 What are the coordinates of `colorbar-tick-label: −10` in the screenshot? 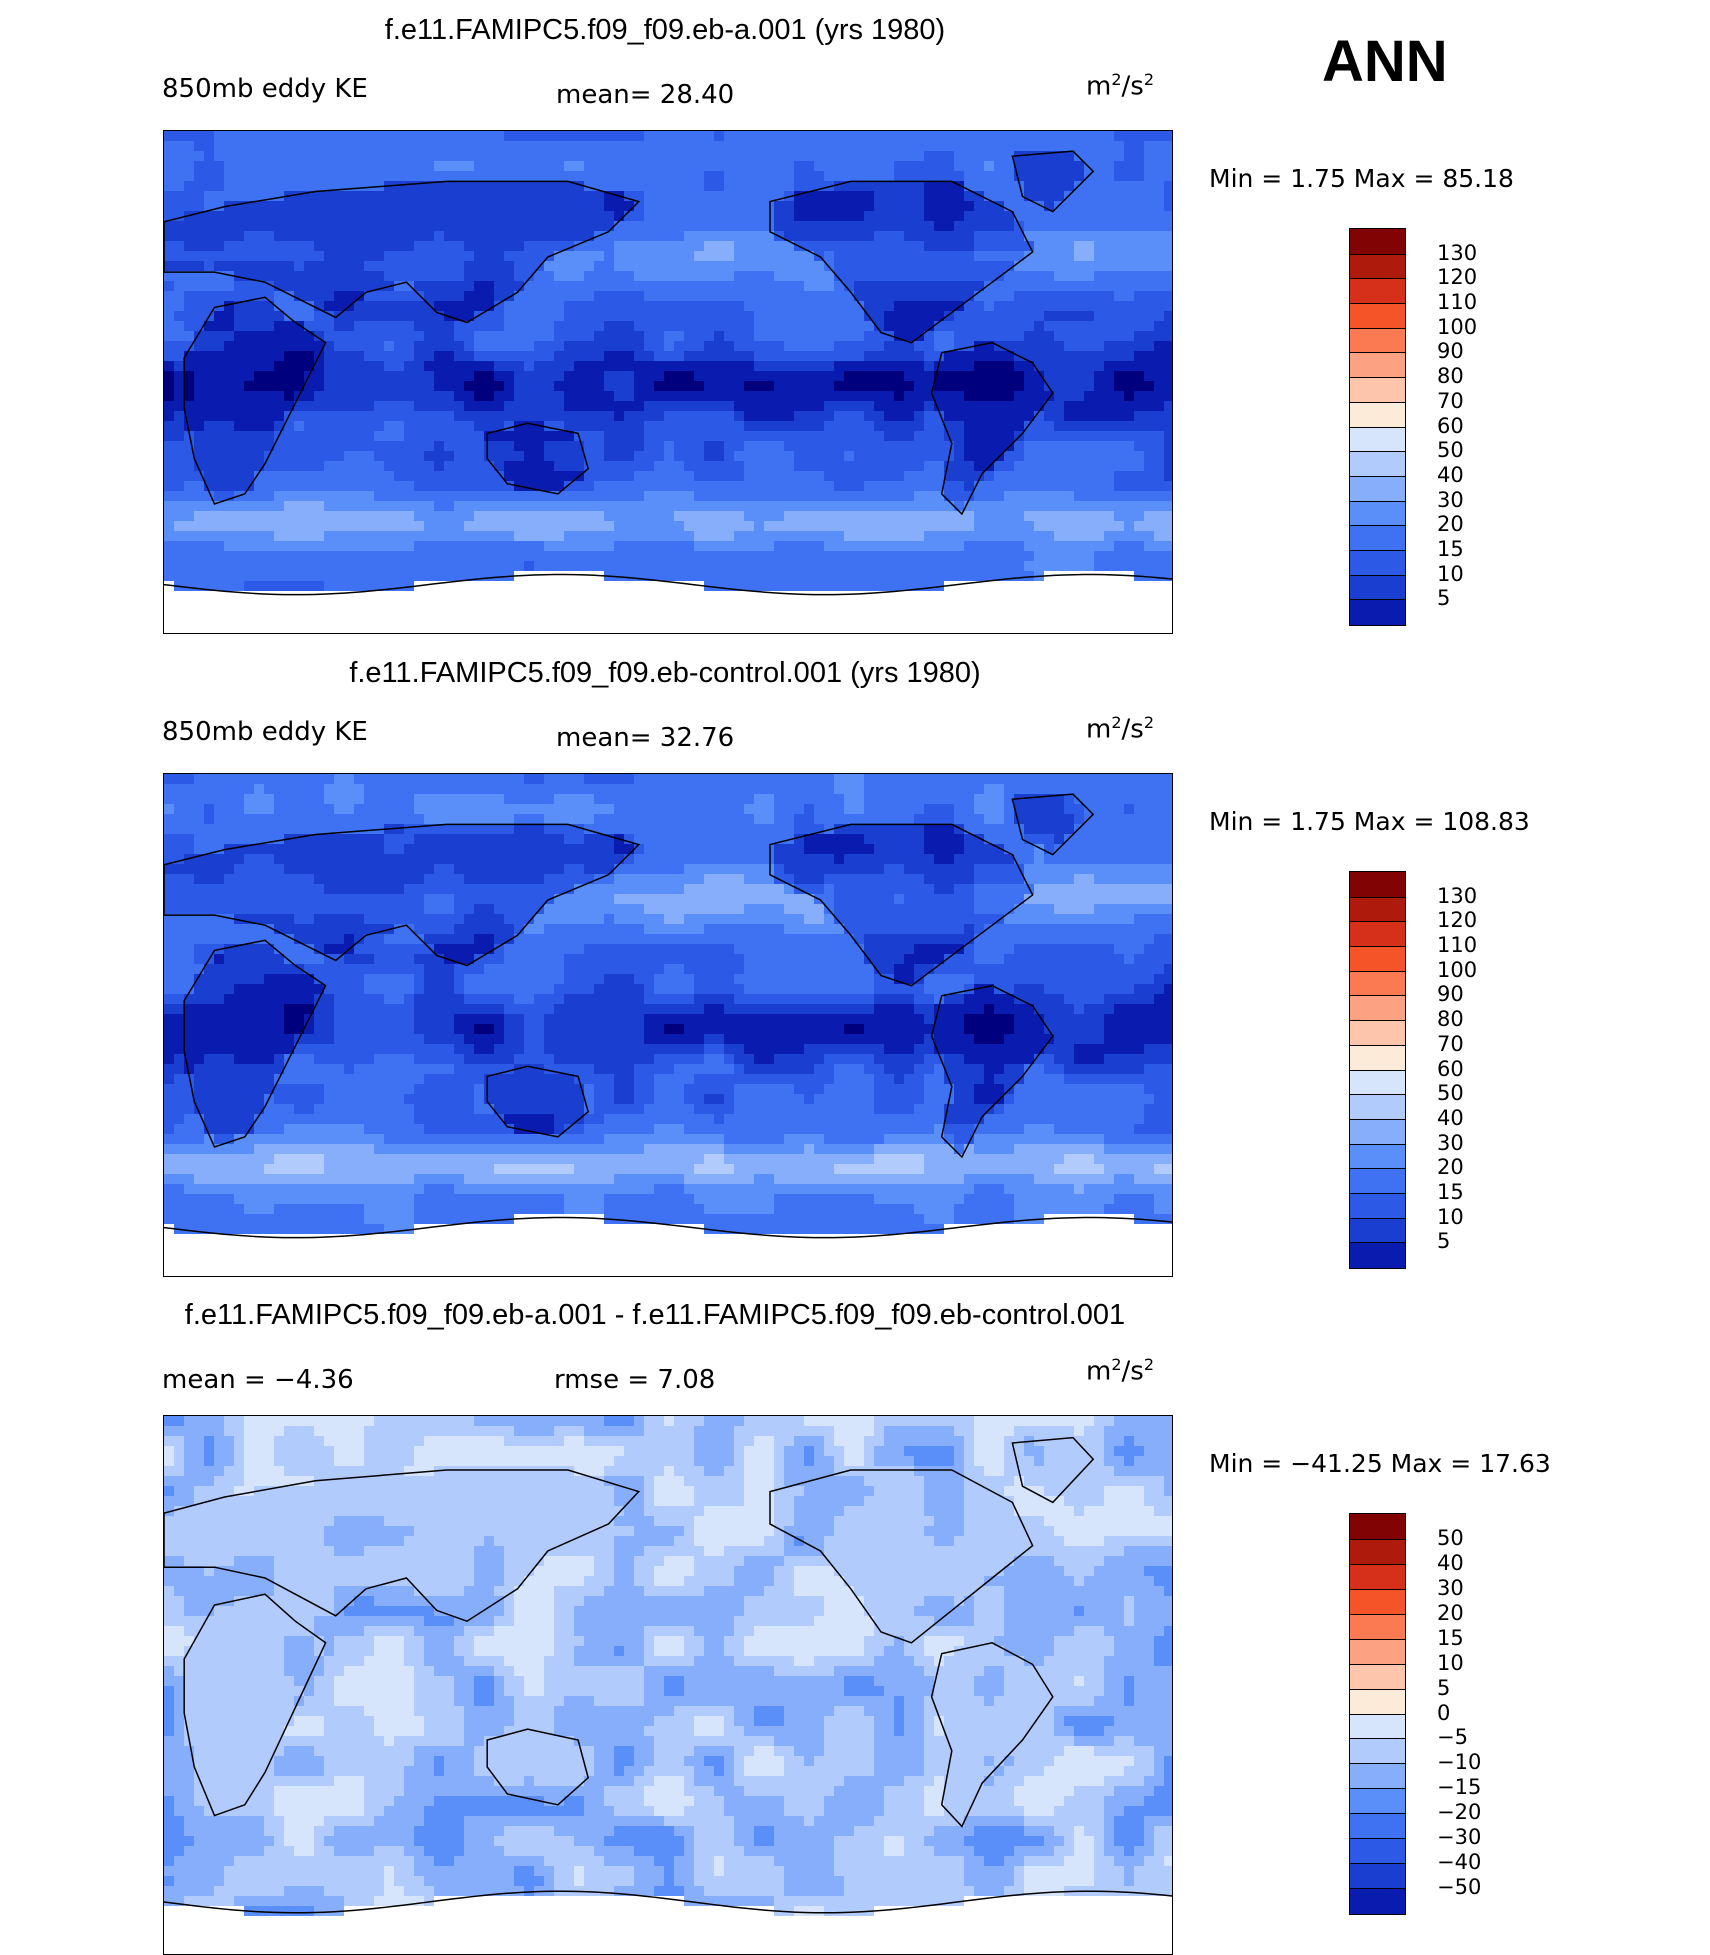 It's located at (1459, 1762).